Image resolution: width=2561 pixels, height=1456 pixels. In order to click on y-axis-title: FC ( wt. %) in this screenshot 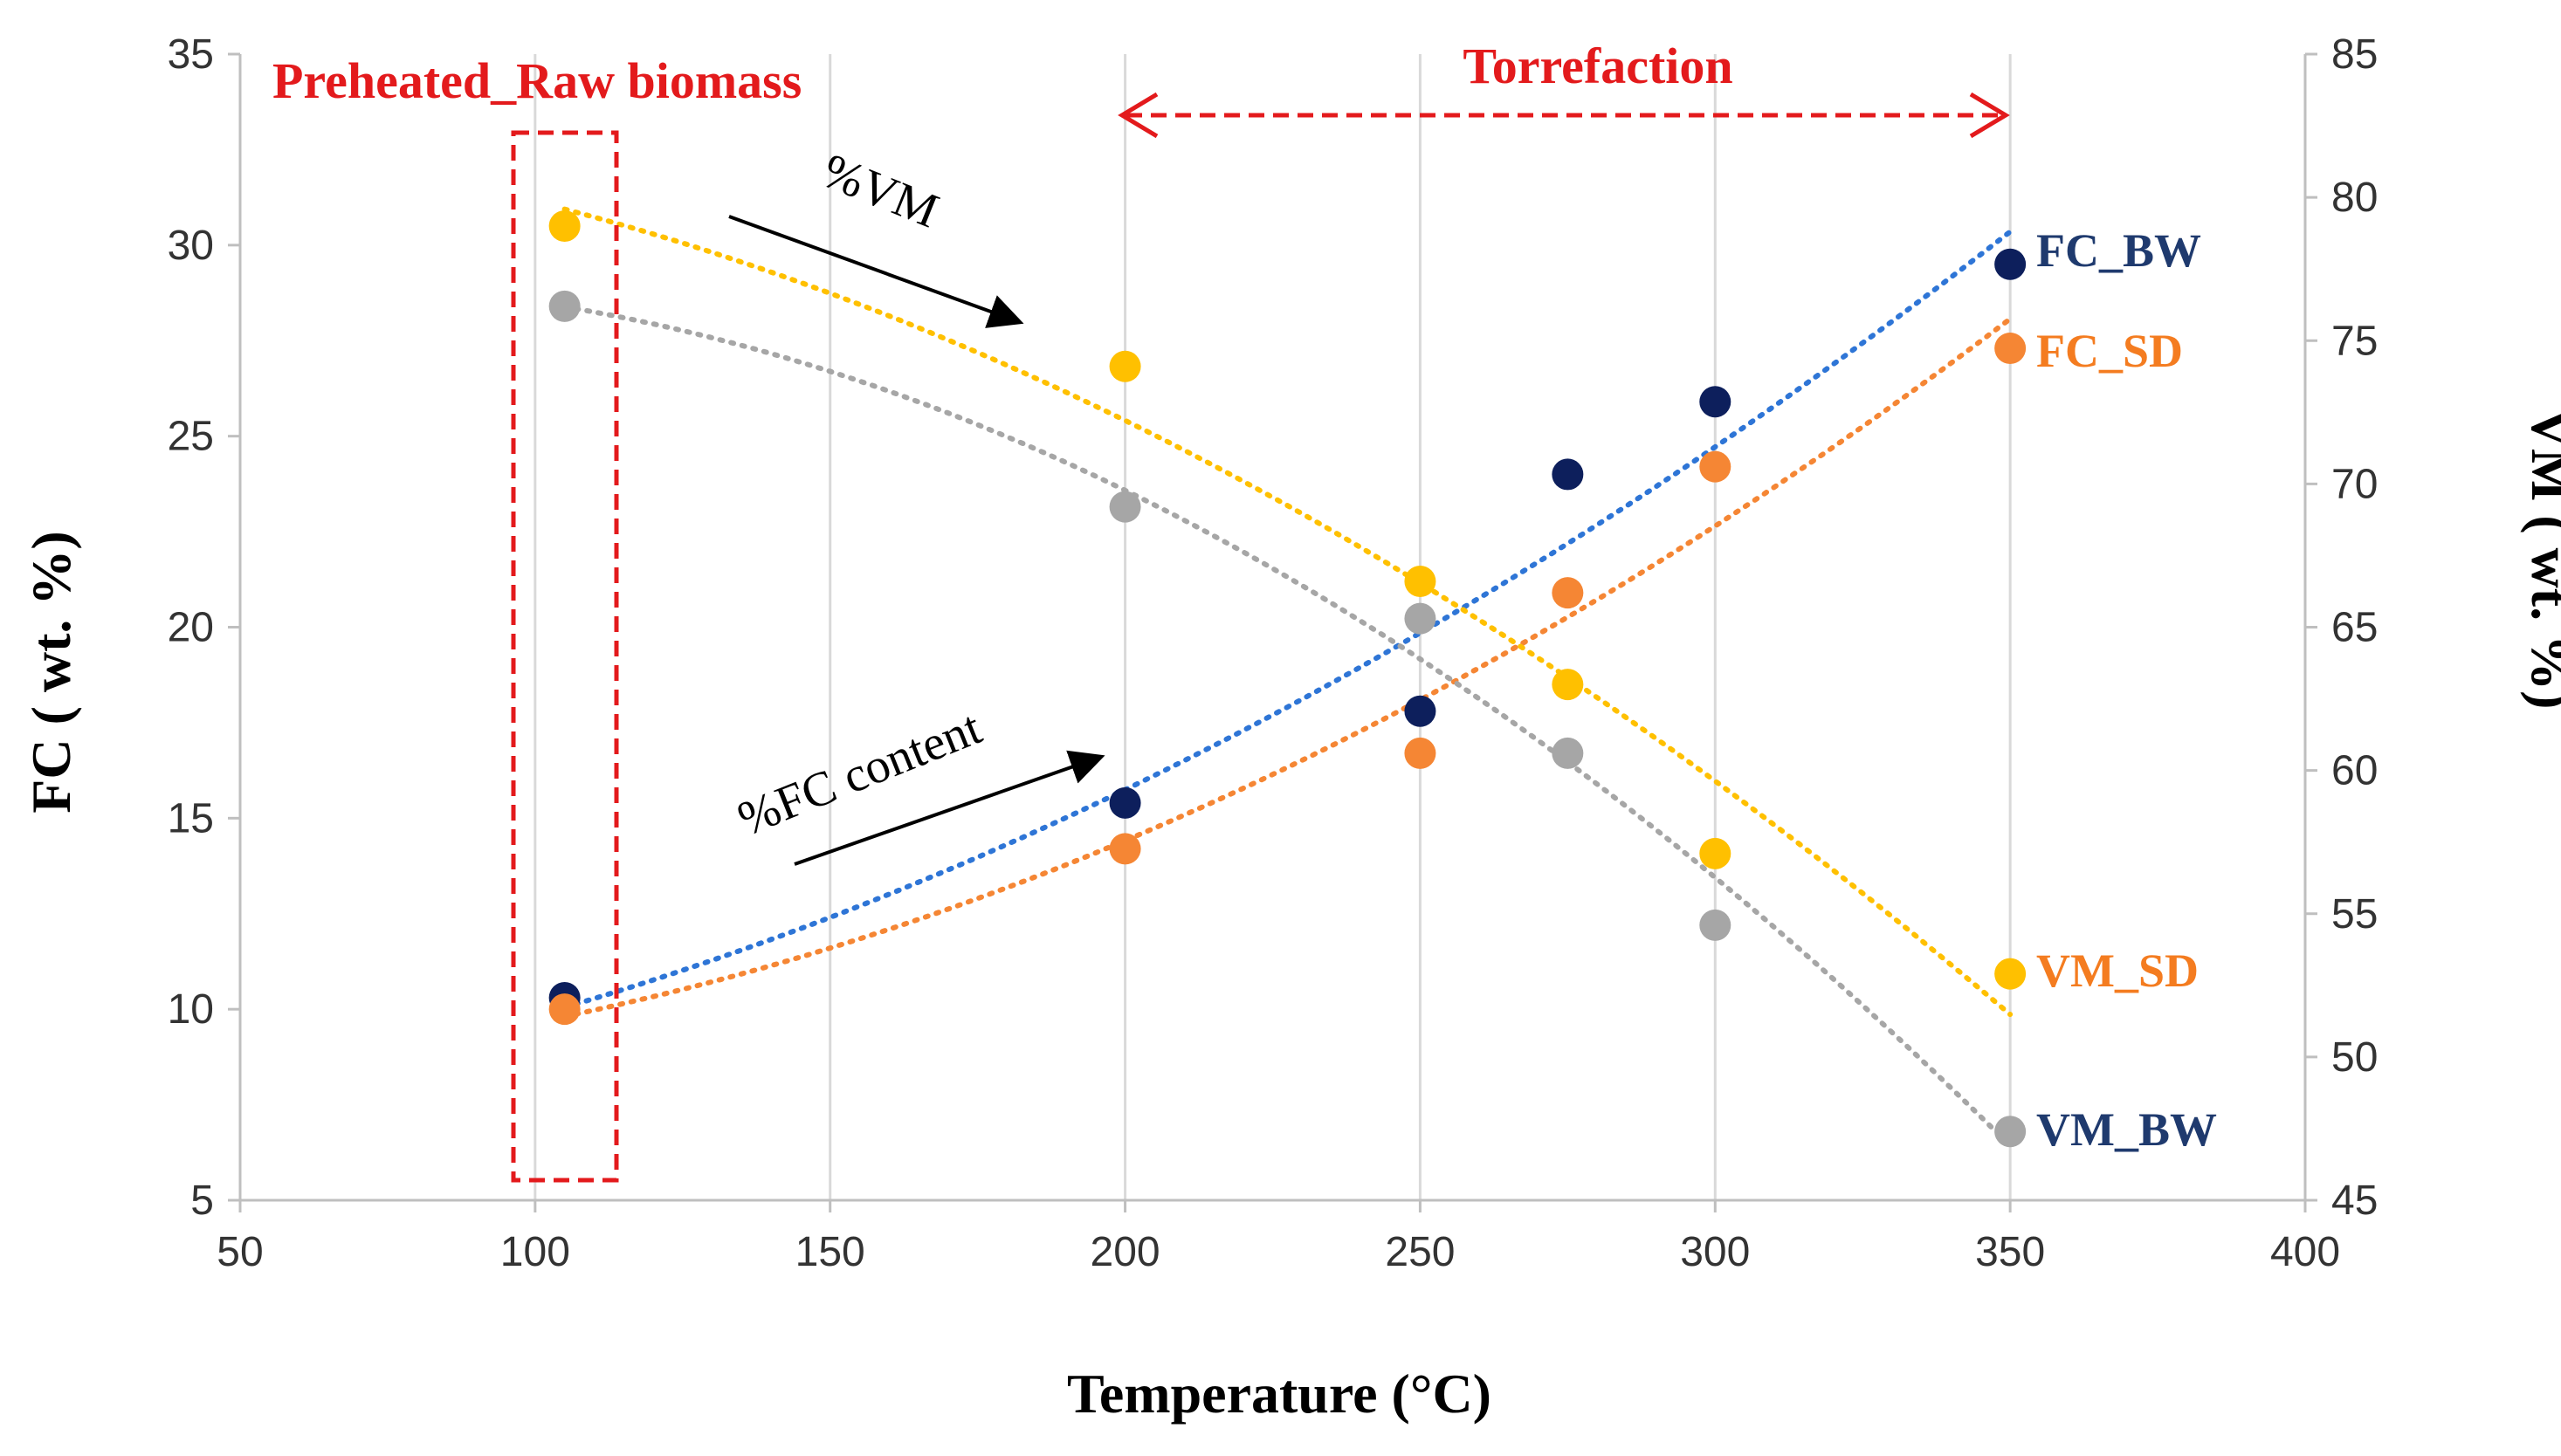, I will do `click(51, 672)`.